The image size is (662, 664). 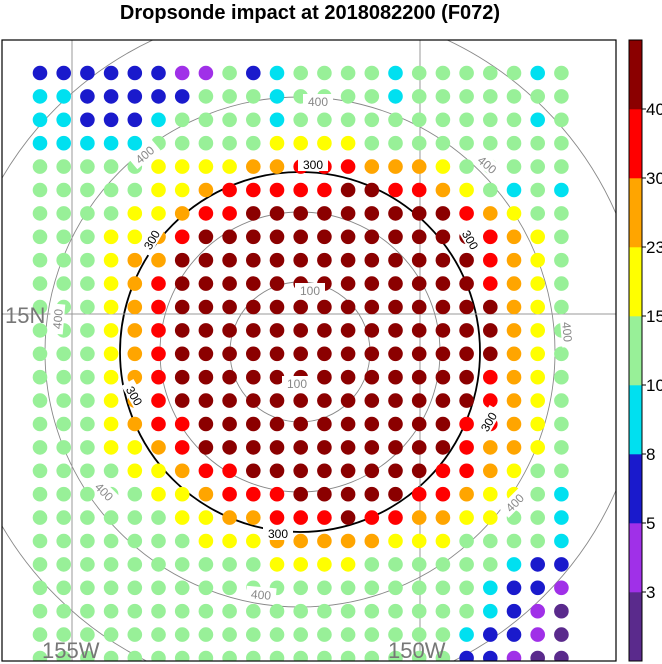 What do you see at coordinates (71, 650) in the screenshot?
I see `longitude-label-155w: 155W` at bounding box center [71, 650].